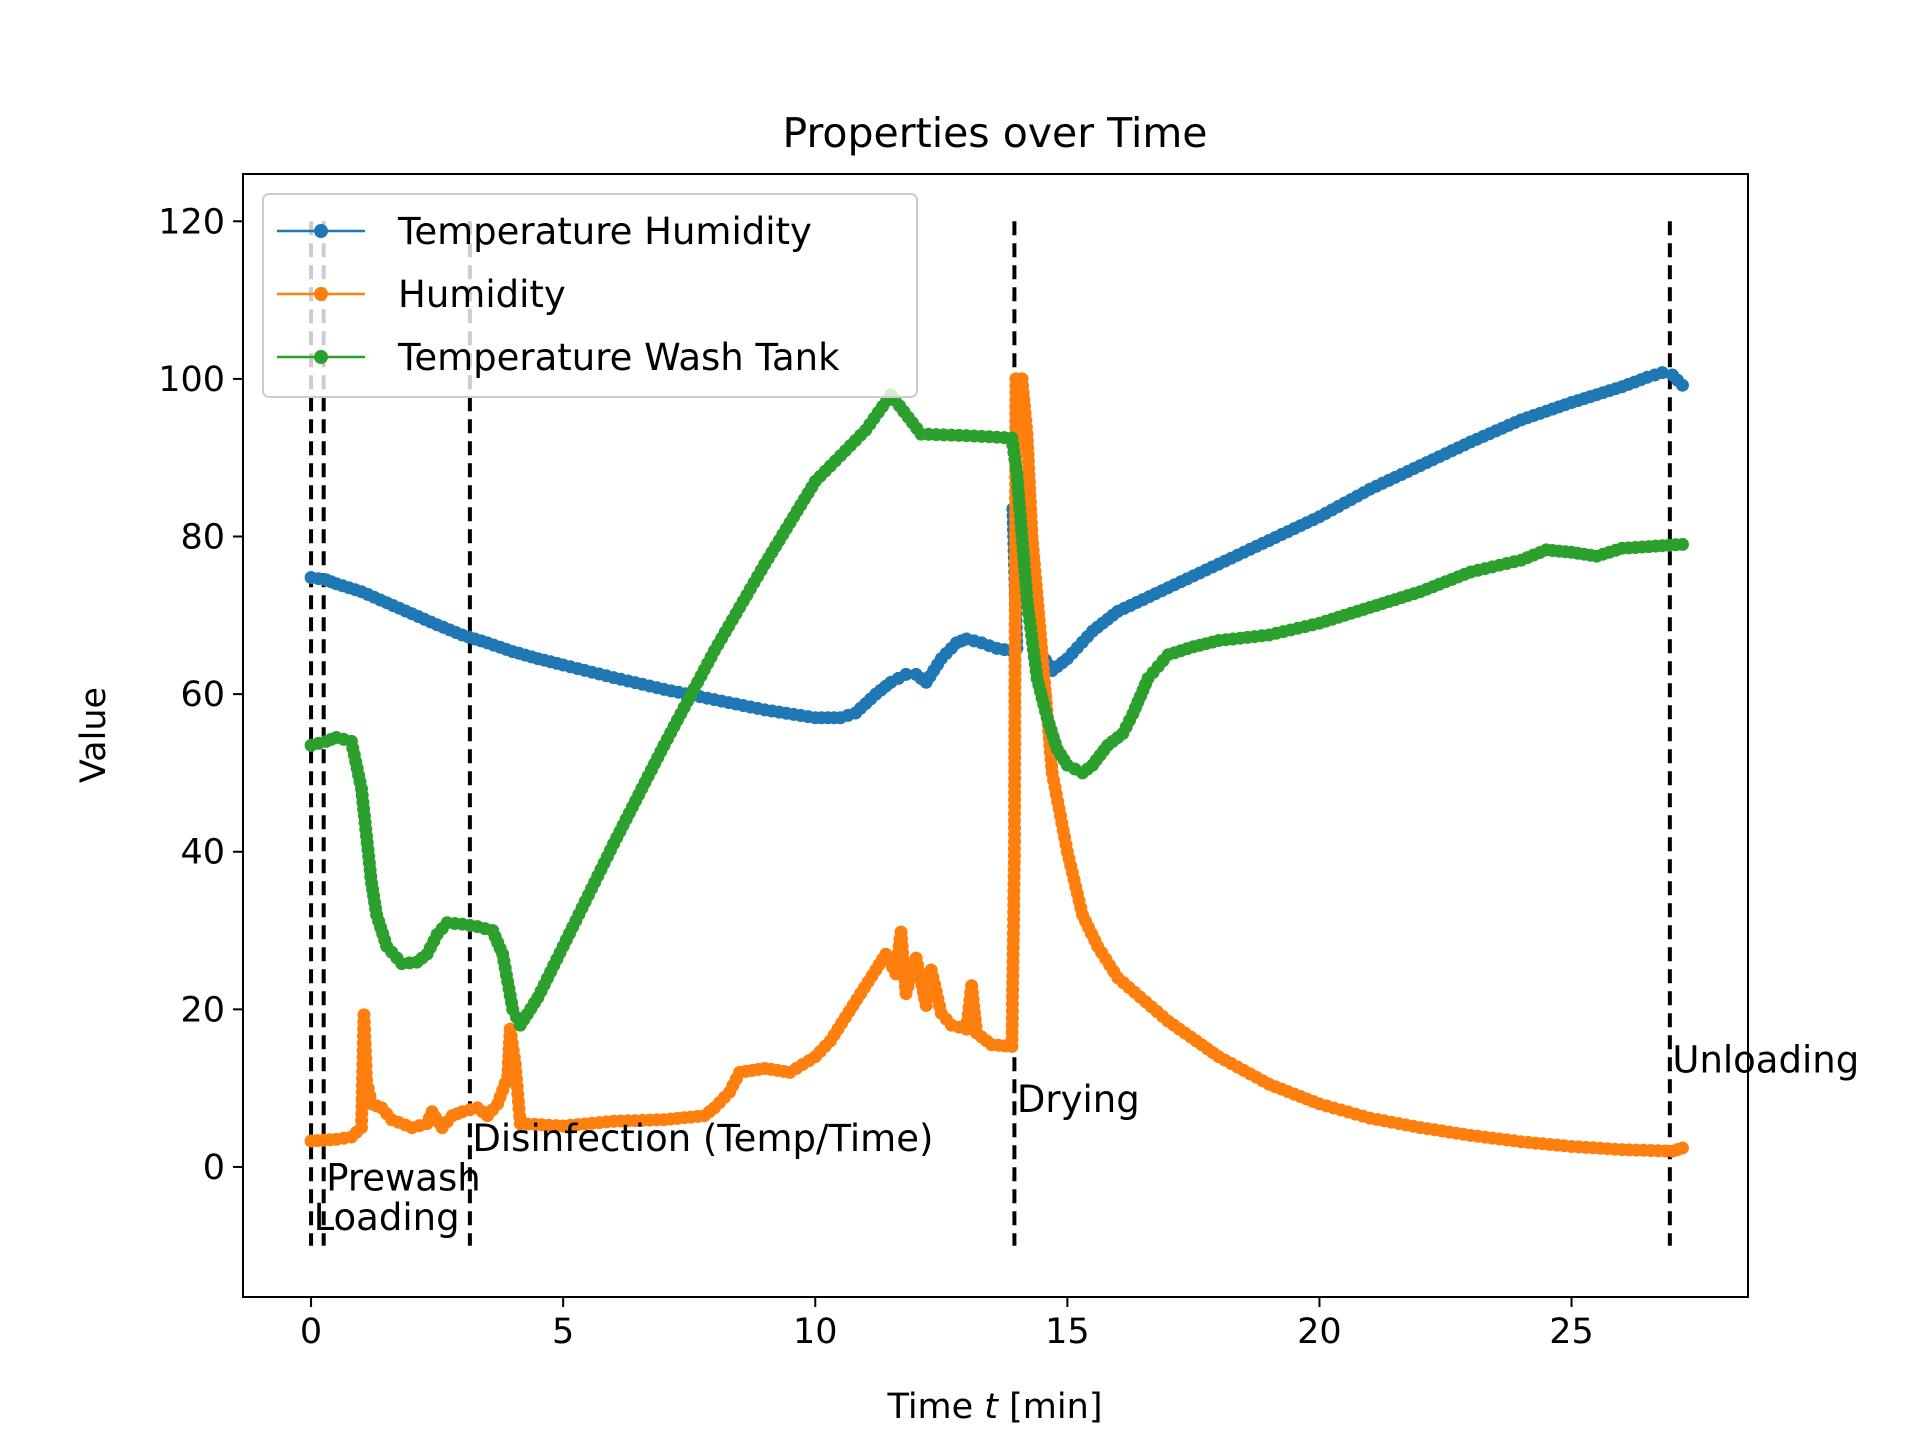  Describe the element at coordinates (202, 853) in the screenshot. I see `y-tick-label: 40` at that location.